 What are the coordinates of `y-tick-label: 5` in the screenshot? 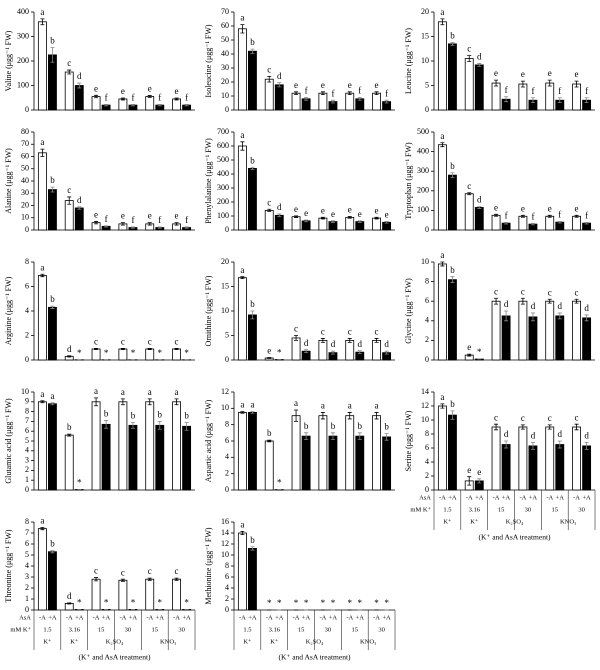 It's located at (427, 84).